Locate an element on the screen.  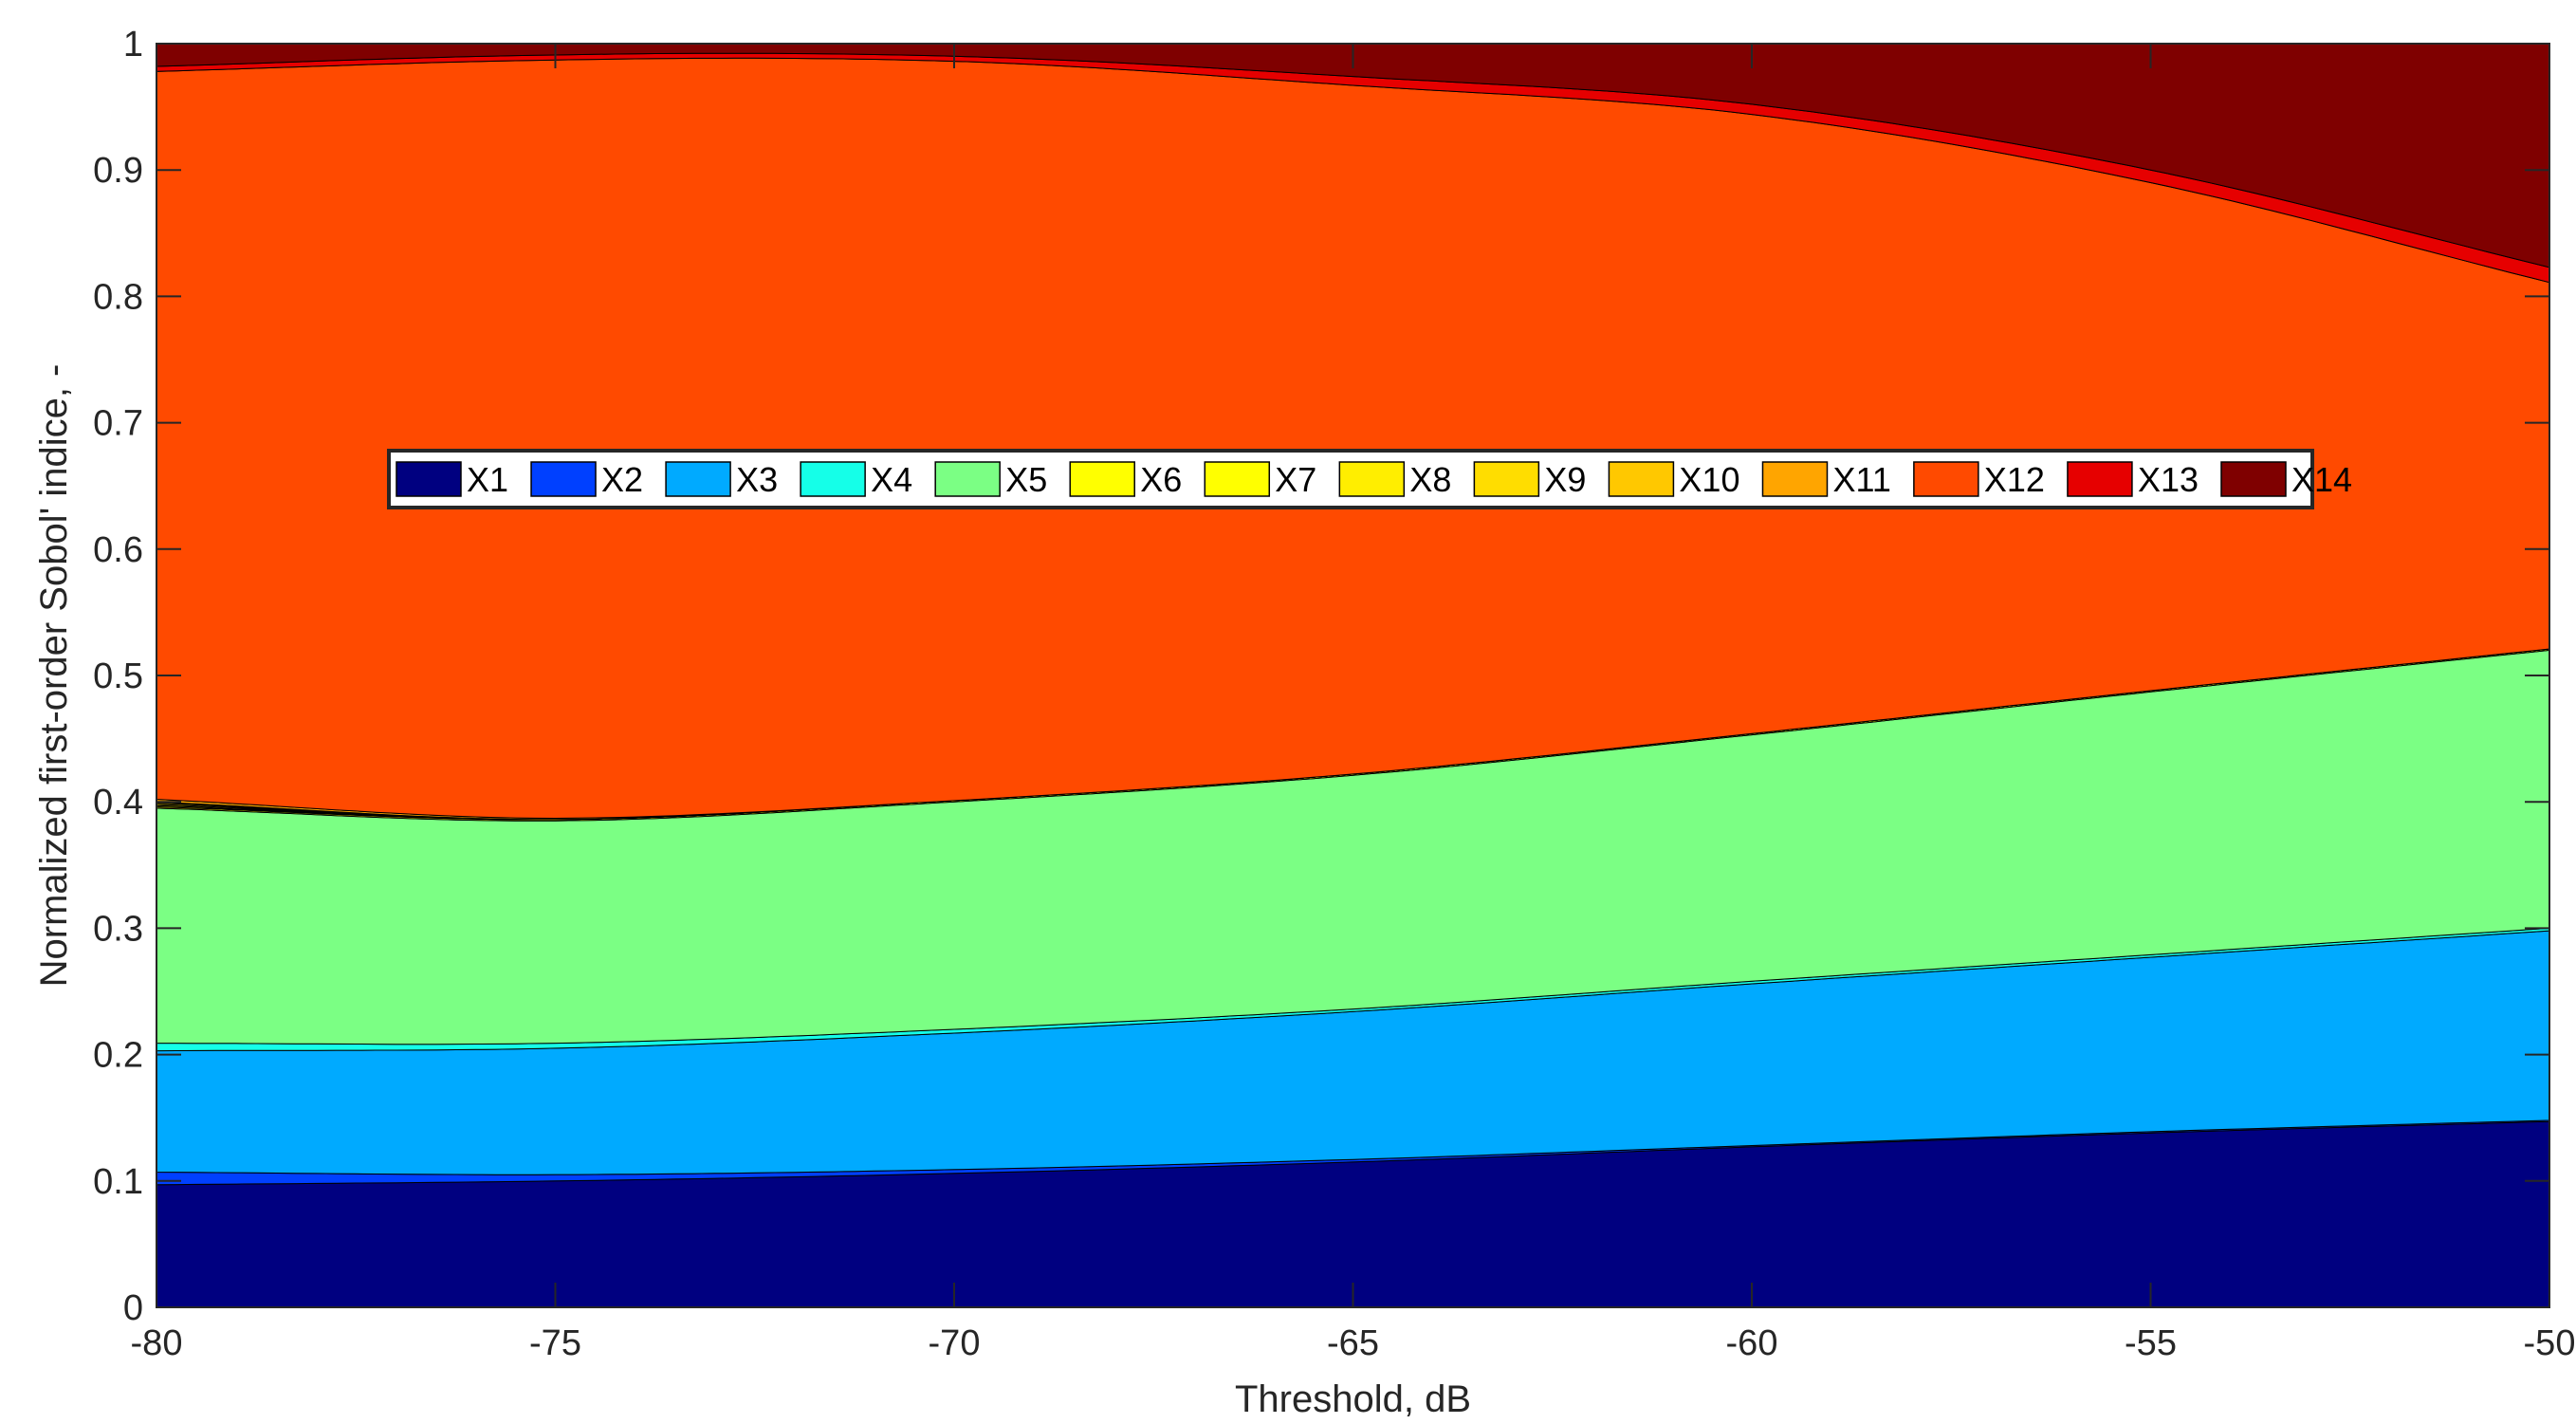
x-tick-label: -65 is located at coordinates (1353, 1343).